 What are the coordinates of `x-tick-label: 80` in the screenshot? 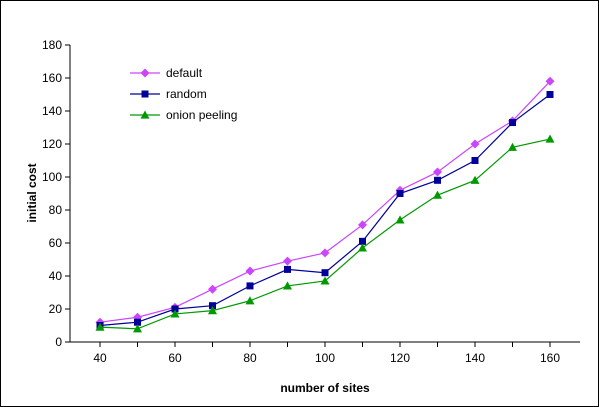 It's located at (250, 358).